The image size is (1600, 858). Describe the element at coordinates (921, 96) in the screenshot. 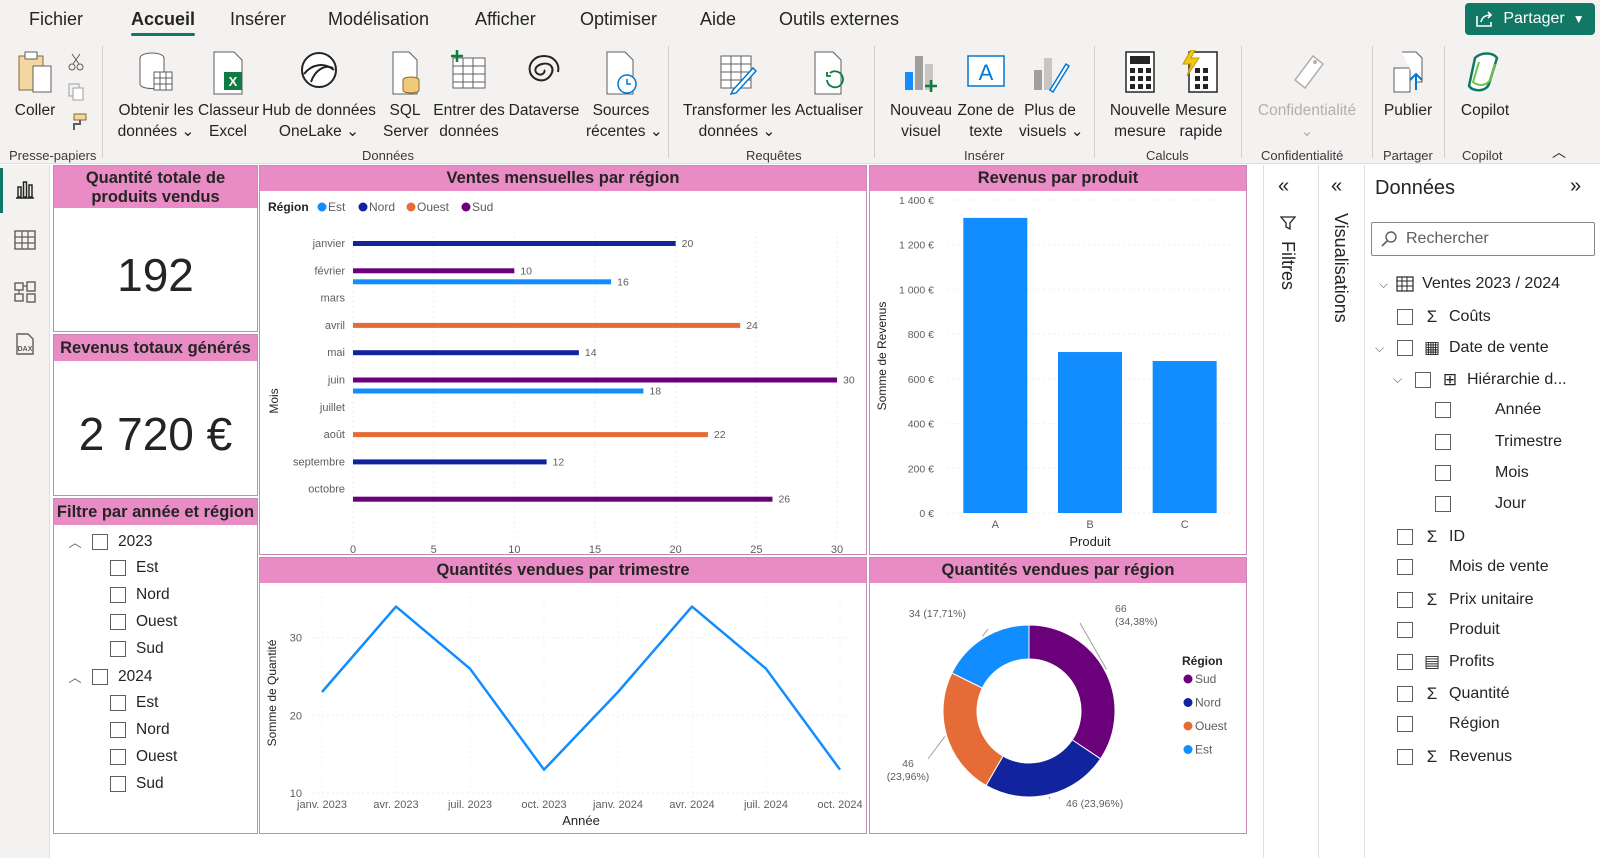

I see `new-visual-button: Nouveau visuel` at that location.